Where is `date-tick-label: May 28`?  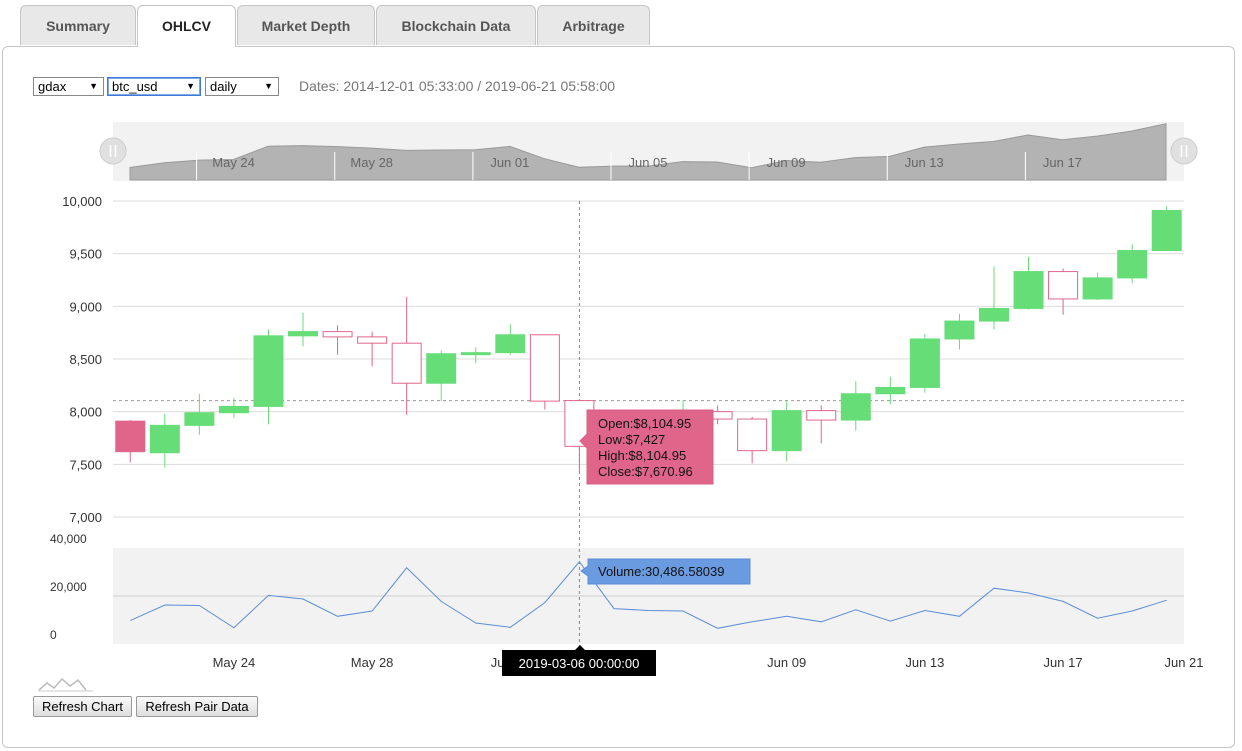
date-tick-label: May 28 is located at coordinates (372, 662).